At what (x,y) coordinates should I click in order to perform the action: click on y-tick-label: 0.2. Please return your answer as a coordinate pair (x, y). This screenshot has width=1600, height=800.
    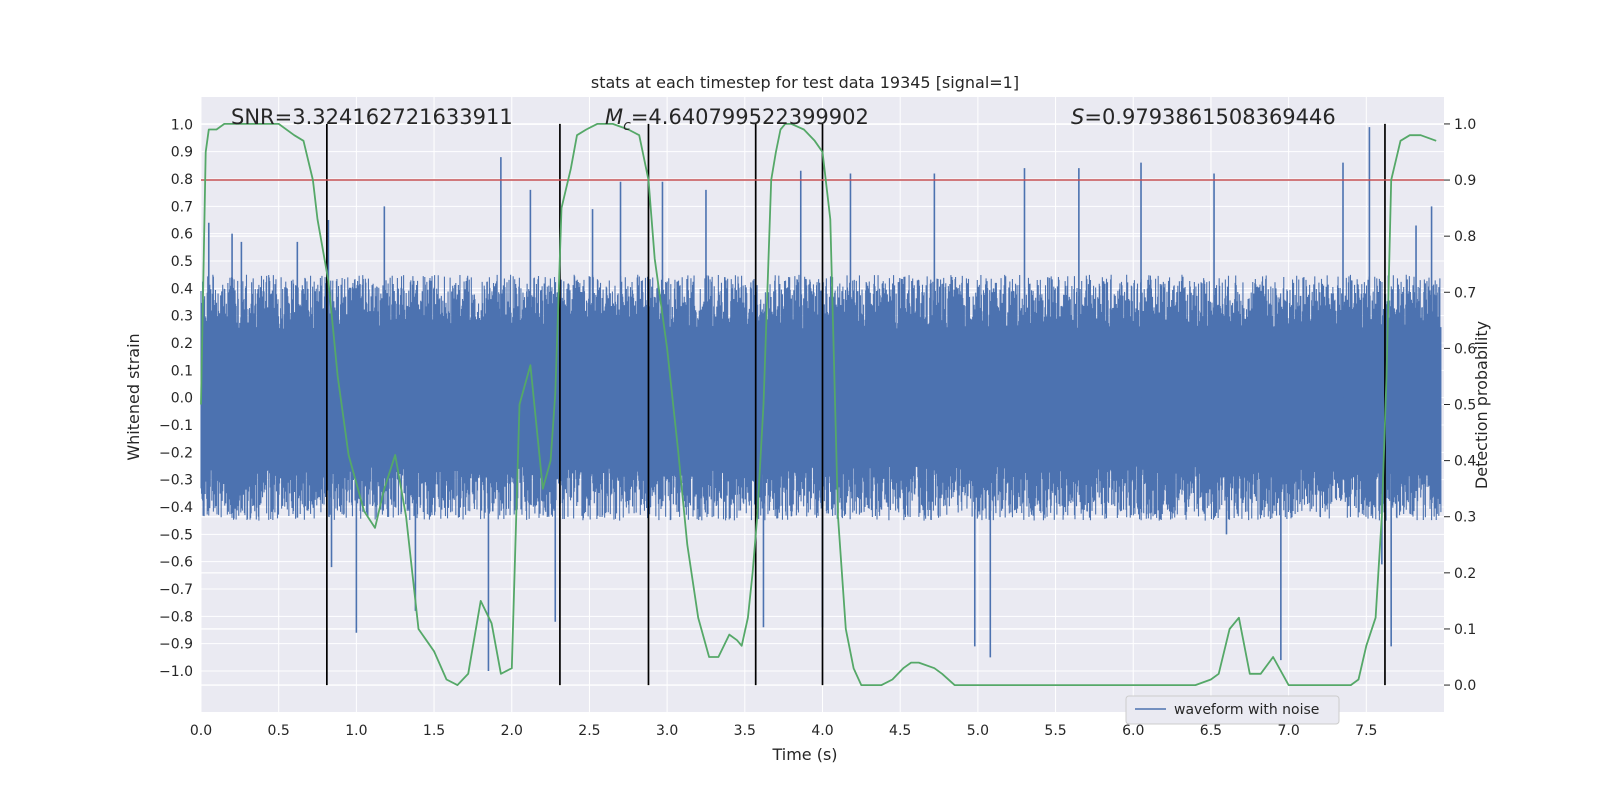
    Looking at the image, I should click on (182, 344).